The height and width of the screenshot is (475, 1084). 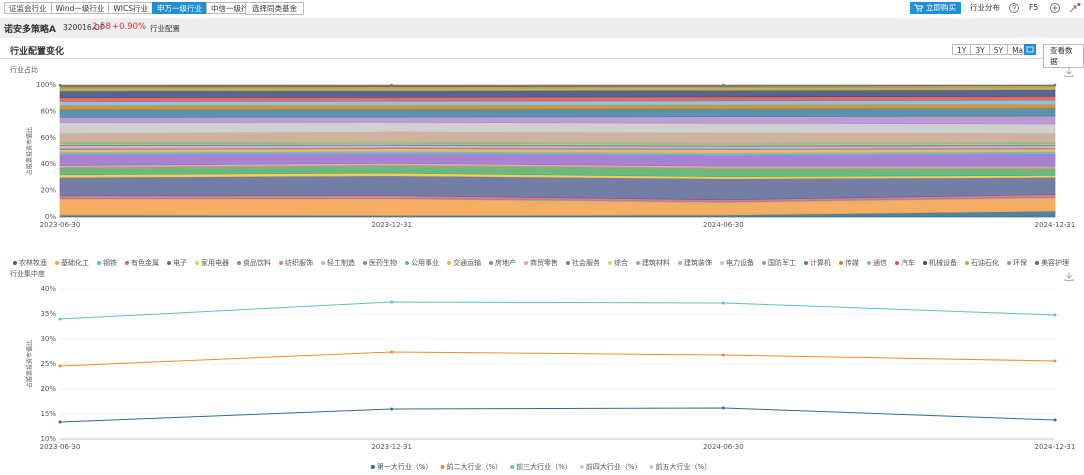 What do you see at coordinates (1055, 8) in the screenshot?
I see `add-icon` at bounding box center [1055, 8].